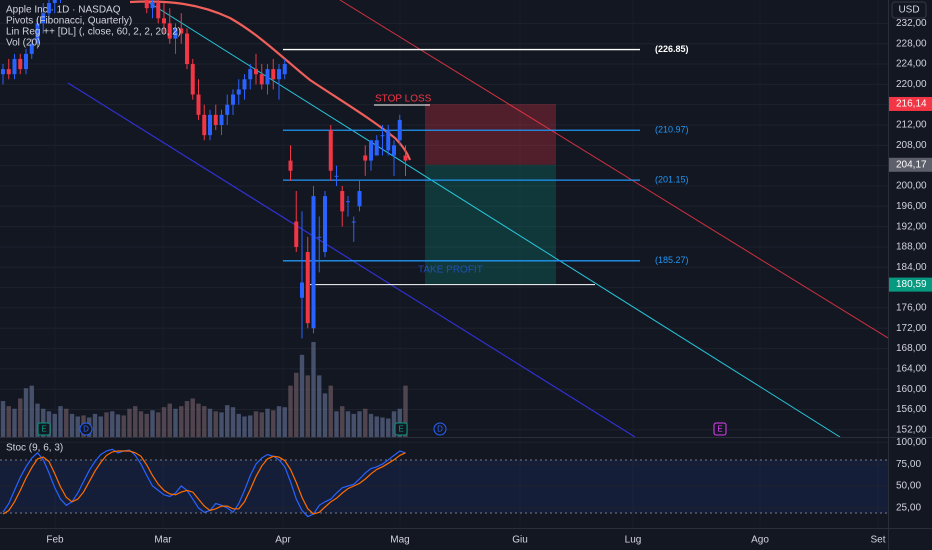 The image size is (932, 550). I want to click on currency: USD, so click(908, 10).